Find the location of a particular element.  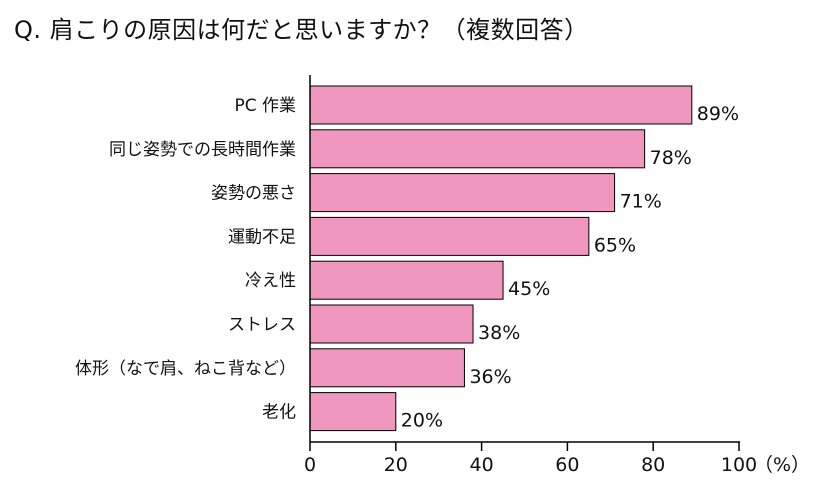

x-tick-label: 20 is located at coordinates (396, 465).